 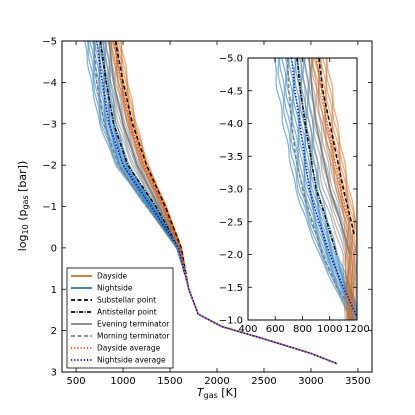 I want to click on legend-label: Morning terminator, so click(x=134, y=336).